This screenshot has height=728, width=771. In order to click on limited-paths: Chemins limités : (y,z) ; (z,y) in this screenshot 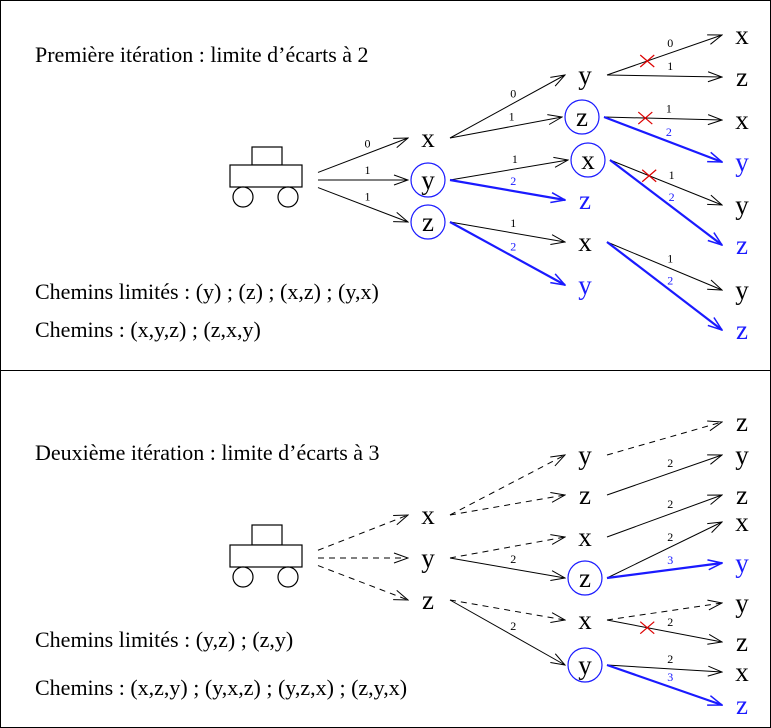, I will do `click(164, 639)`.